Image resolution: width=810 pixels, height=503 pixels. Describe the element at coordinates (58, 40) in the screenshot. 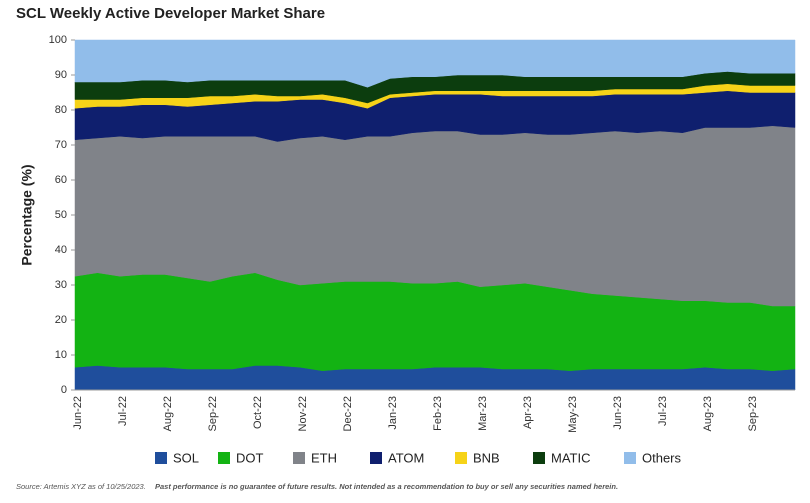

I see `y-tick-label: 100` at that location.